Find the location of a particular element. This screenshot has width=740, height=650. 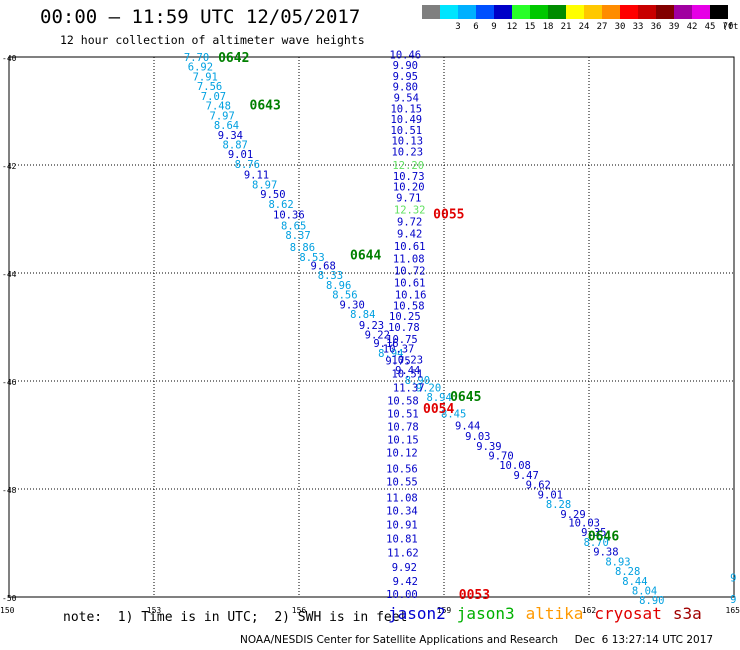

wave-height-value: 10.61 is located at coordinates (410, 284).